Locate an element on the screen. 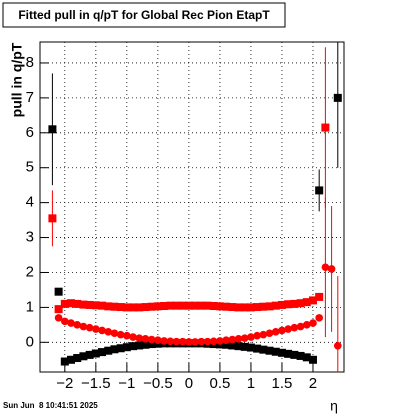 The height and width of the screenshot is (419, 400). x-axis-label: η is located at coordinates (334, 406).